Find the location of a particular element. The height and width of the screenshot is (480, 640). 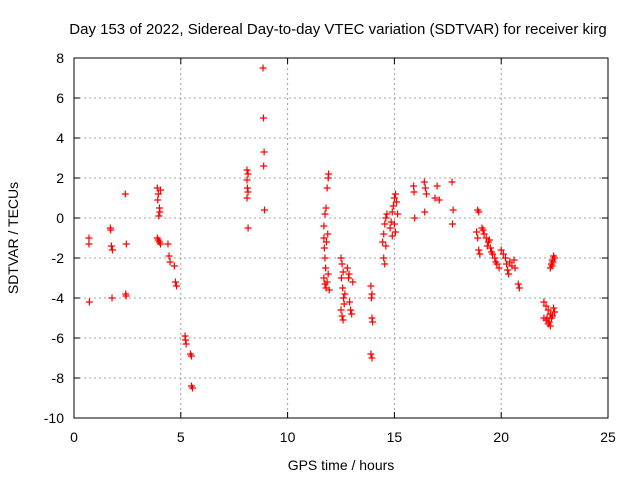

x-tick-label: 10 is located at coordinates (288, 437).